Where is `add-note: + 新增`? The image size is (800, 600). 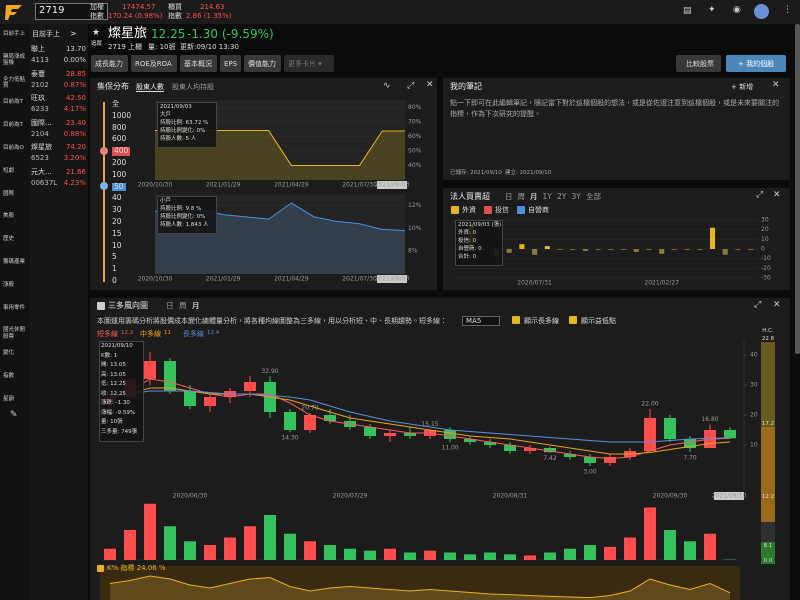
add-note: + 新增 is located at coordinates (742, 87).